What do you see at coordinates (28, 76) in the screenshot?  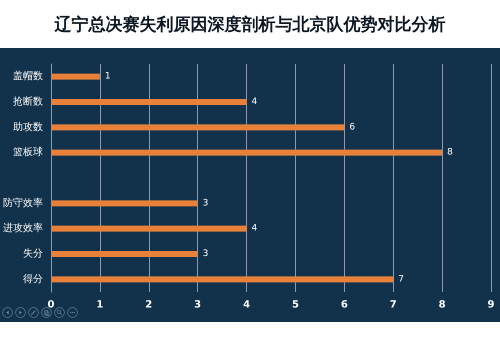 I see `y-tick-label: 盖帽数` at bounding box center [28, 76].